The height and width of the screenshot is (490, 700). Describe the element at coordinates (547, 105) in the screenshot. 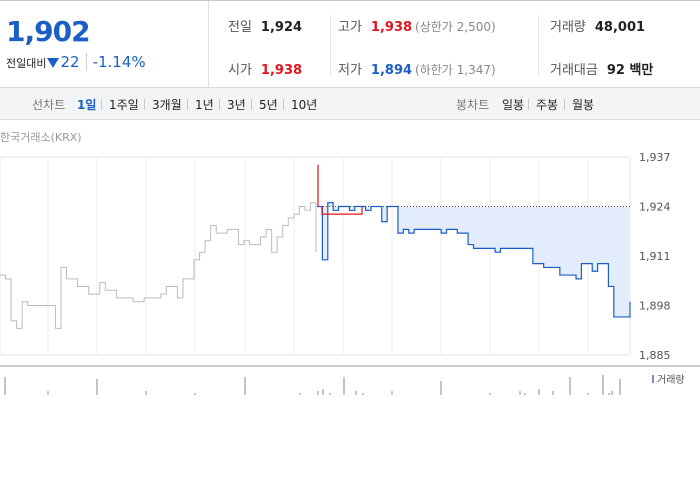

I see `tab-weekly: 주봉` at that location.